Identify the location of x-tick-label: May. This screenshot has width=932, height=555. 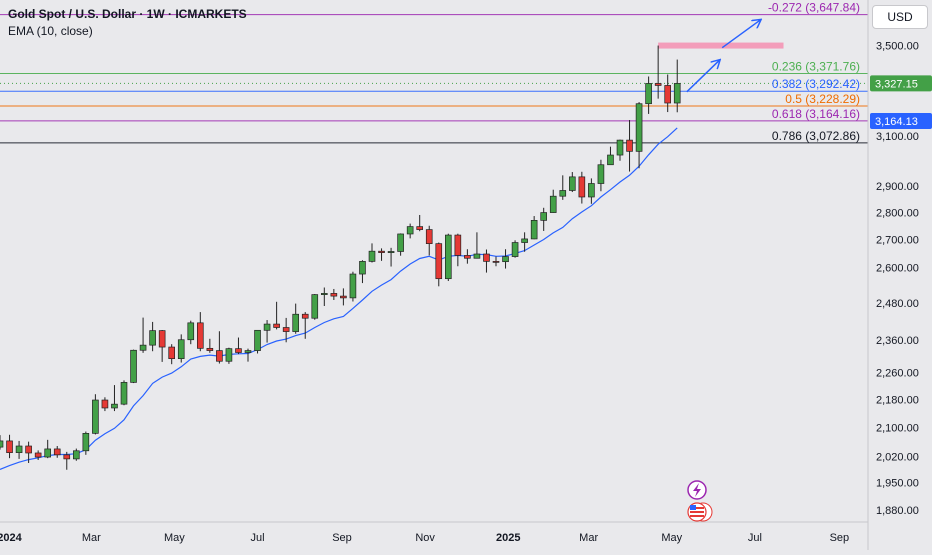
(174, 538).